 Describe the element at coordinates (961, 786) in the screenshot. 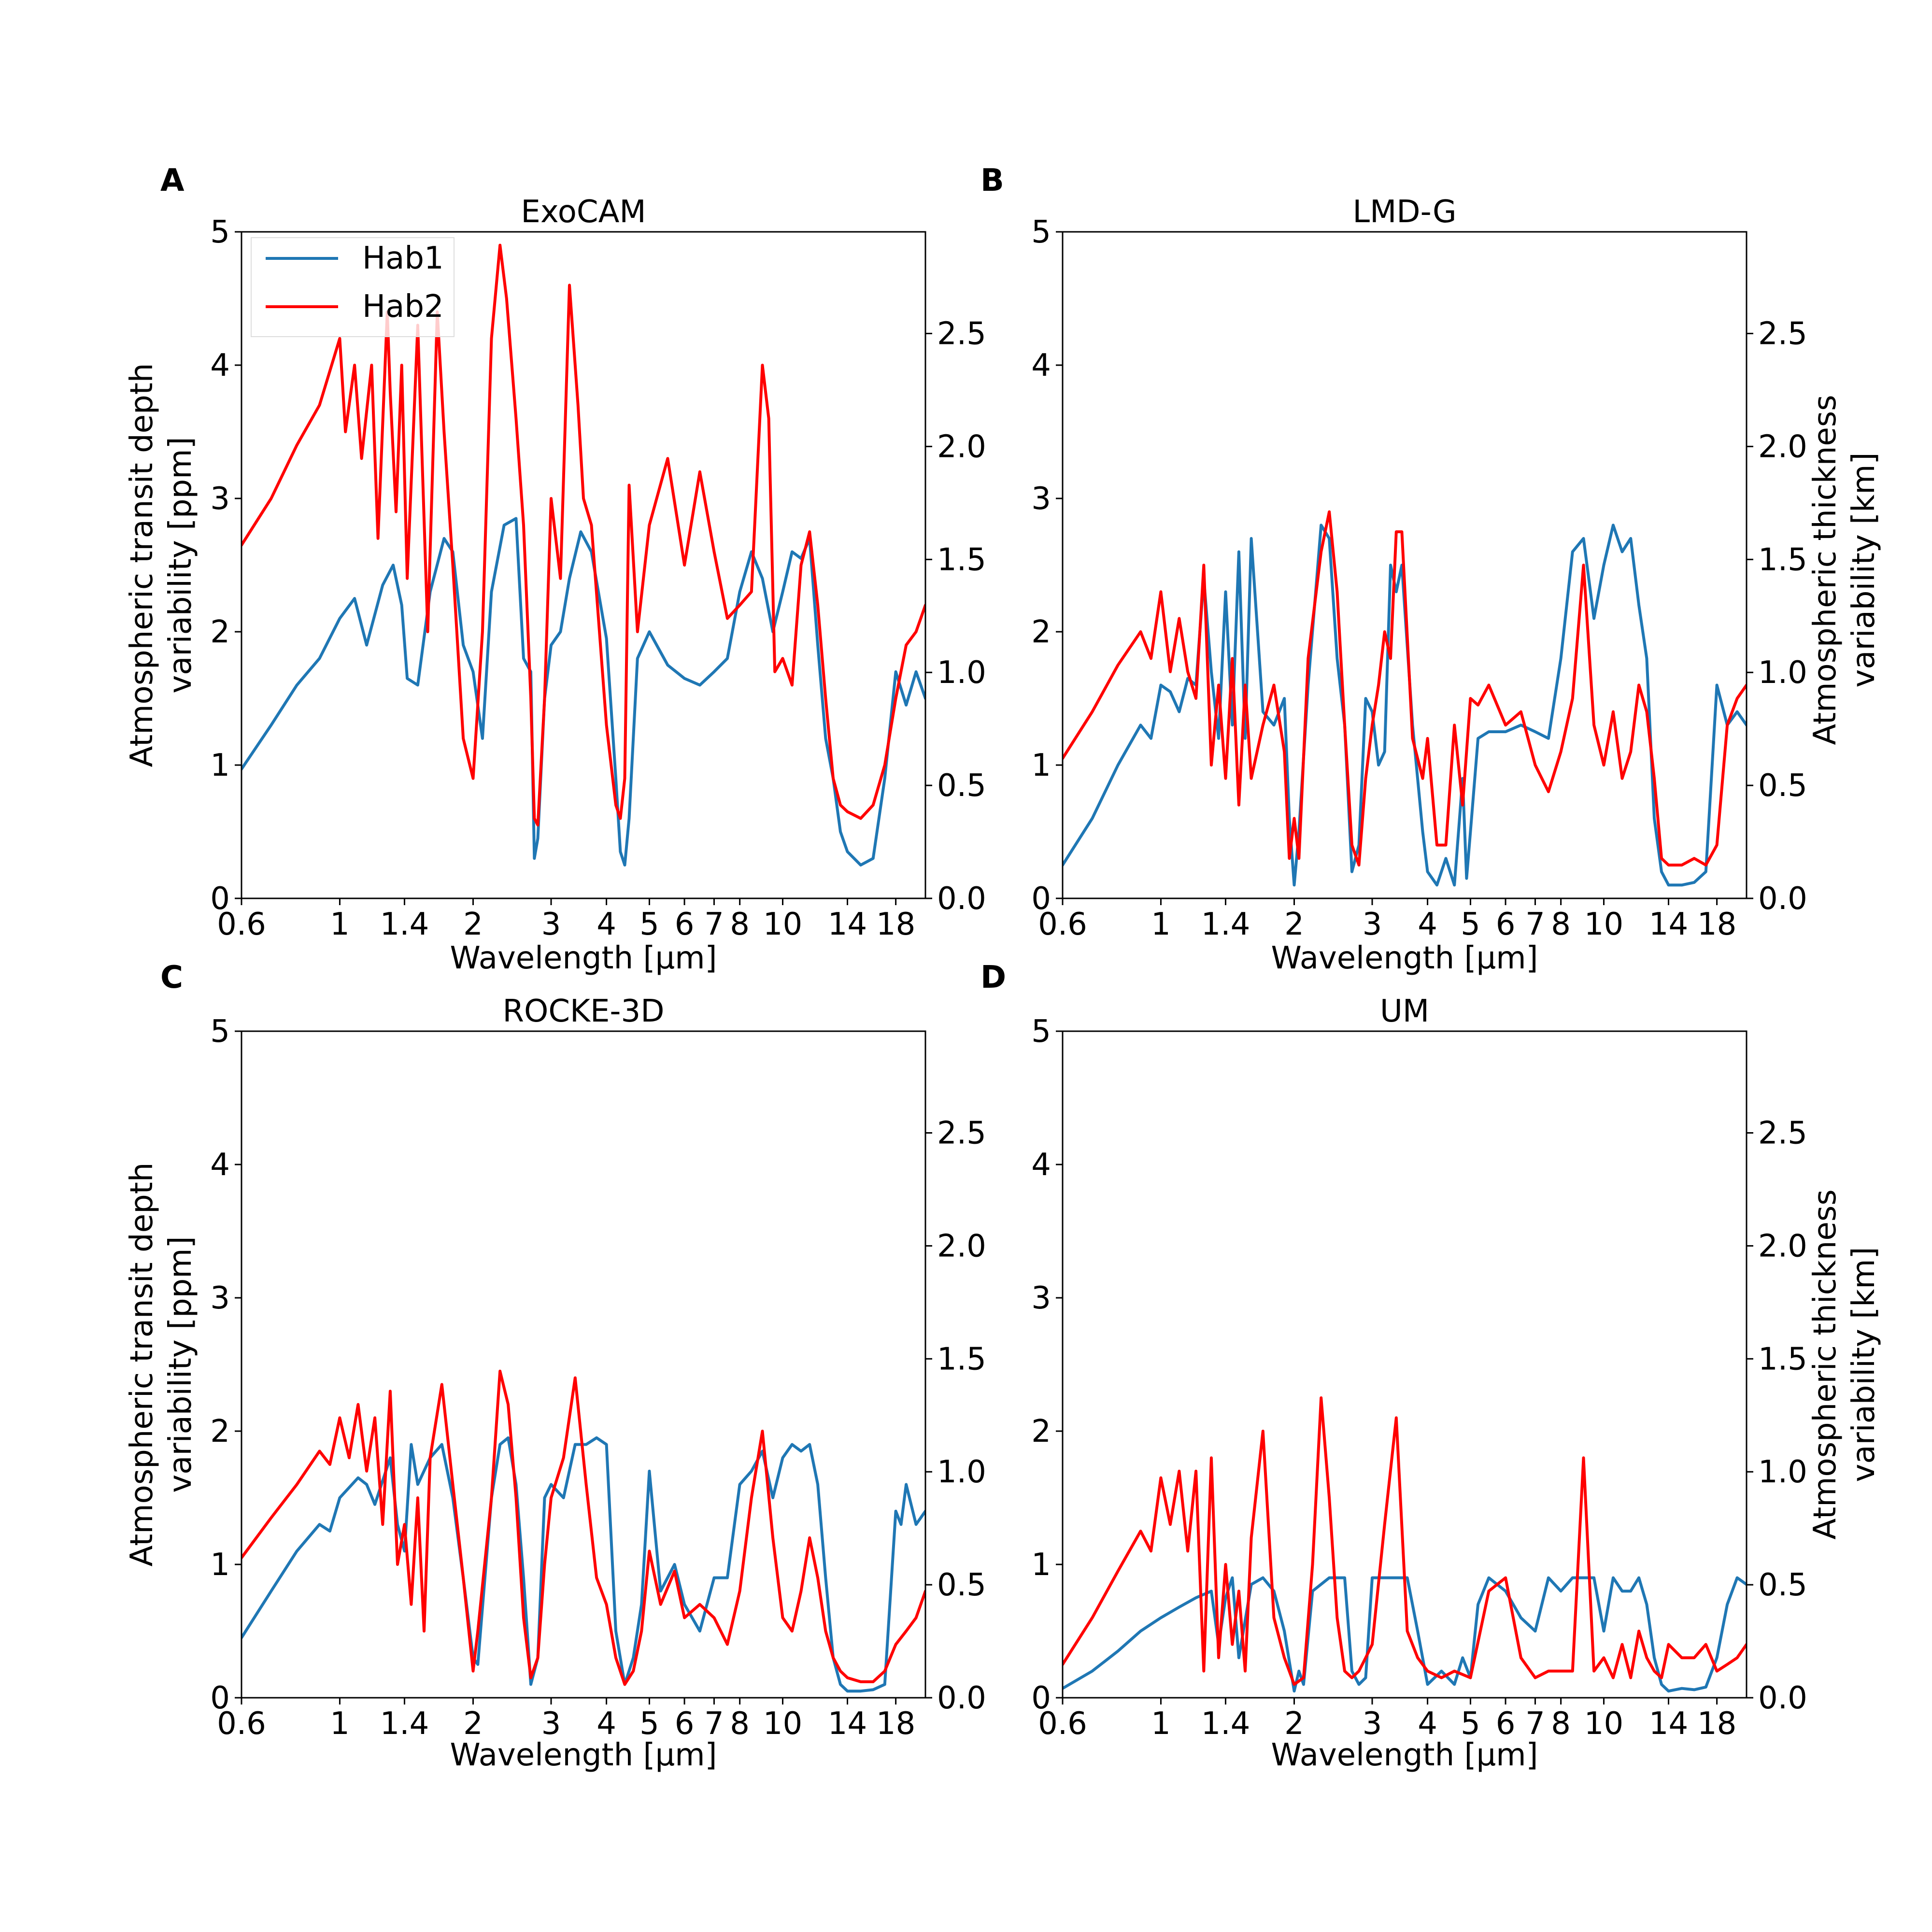

I see `panel-a-y2-tick-label: 0.5` at that location.